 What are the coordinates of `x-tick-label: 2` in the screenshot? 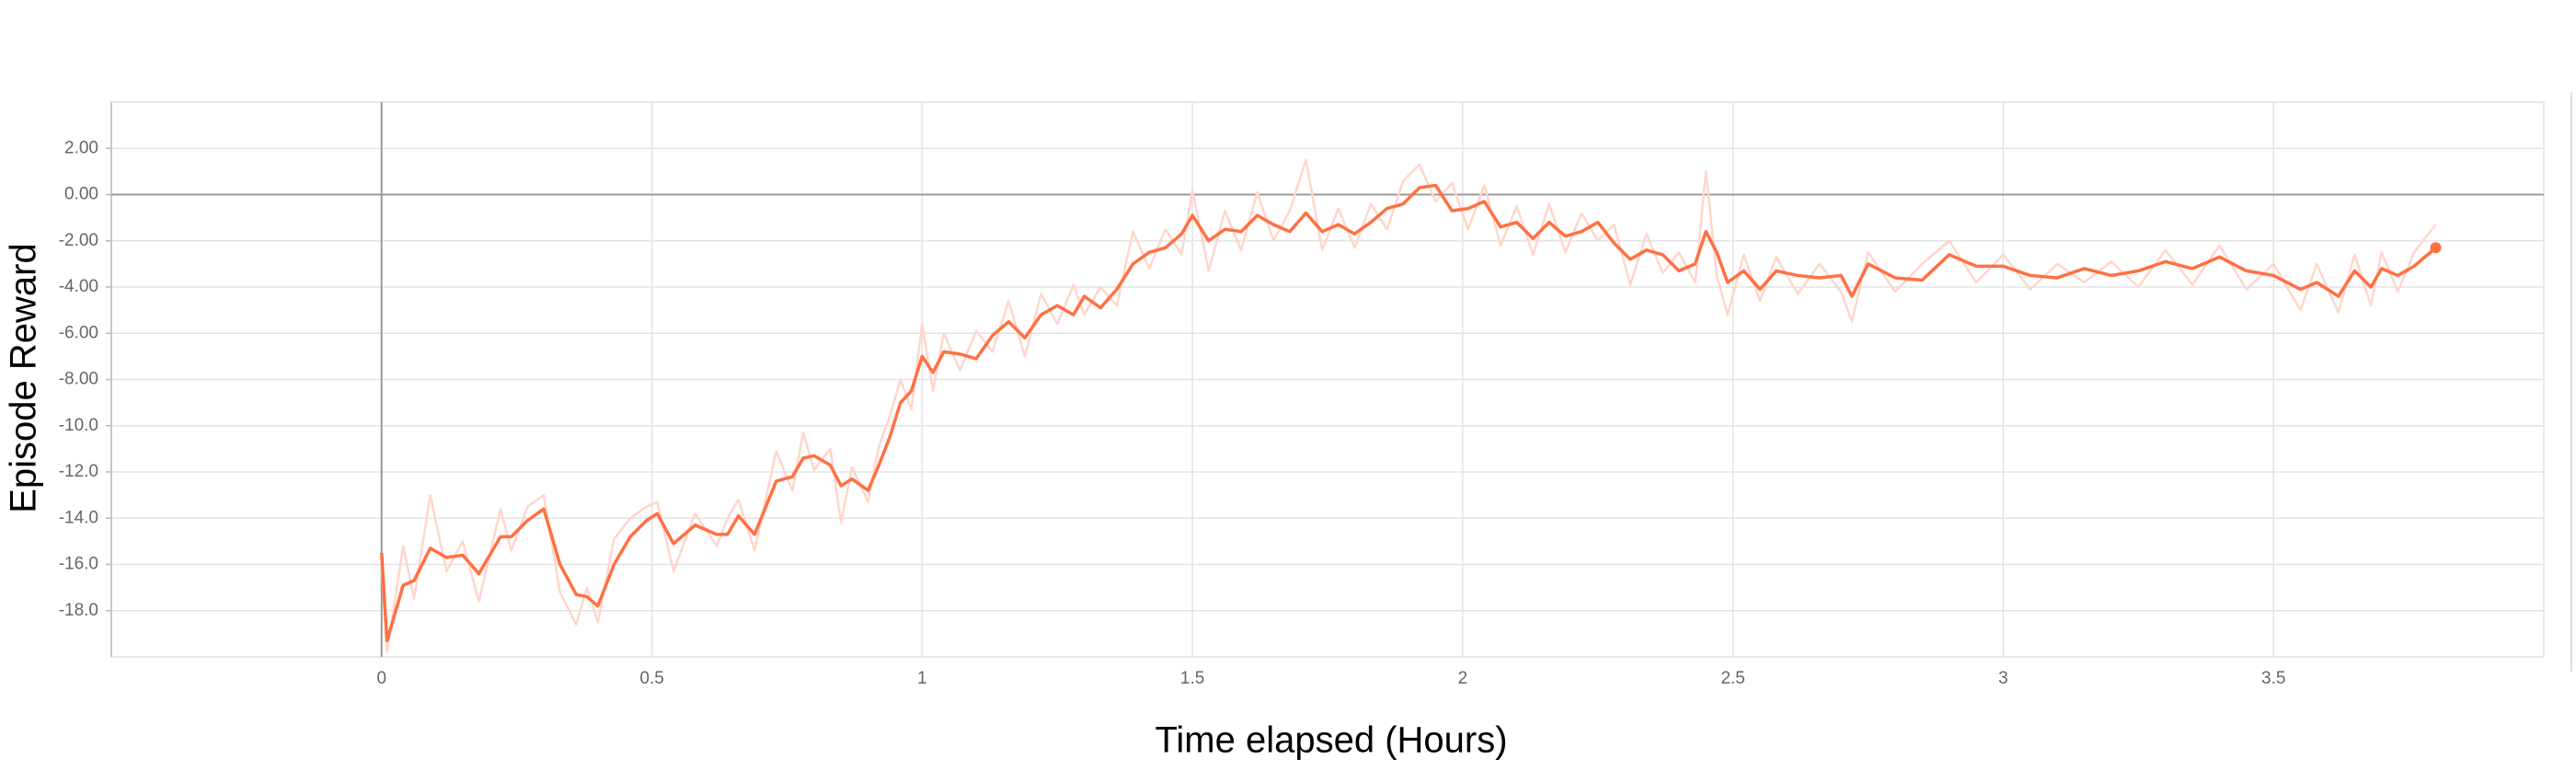 It's located at (1463, 678).